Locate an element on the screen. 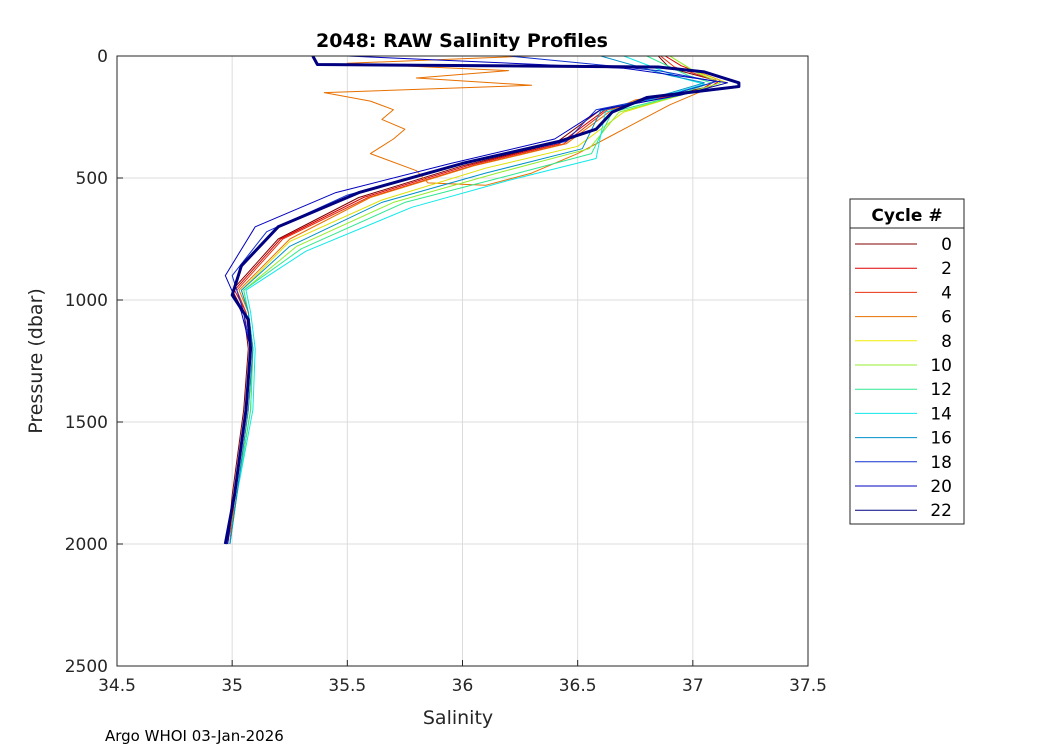  legend-label-cycle-16: 16 is located at coordinates (941, 439).